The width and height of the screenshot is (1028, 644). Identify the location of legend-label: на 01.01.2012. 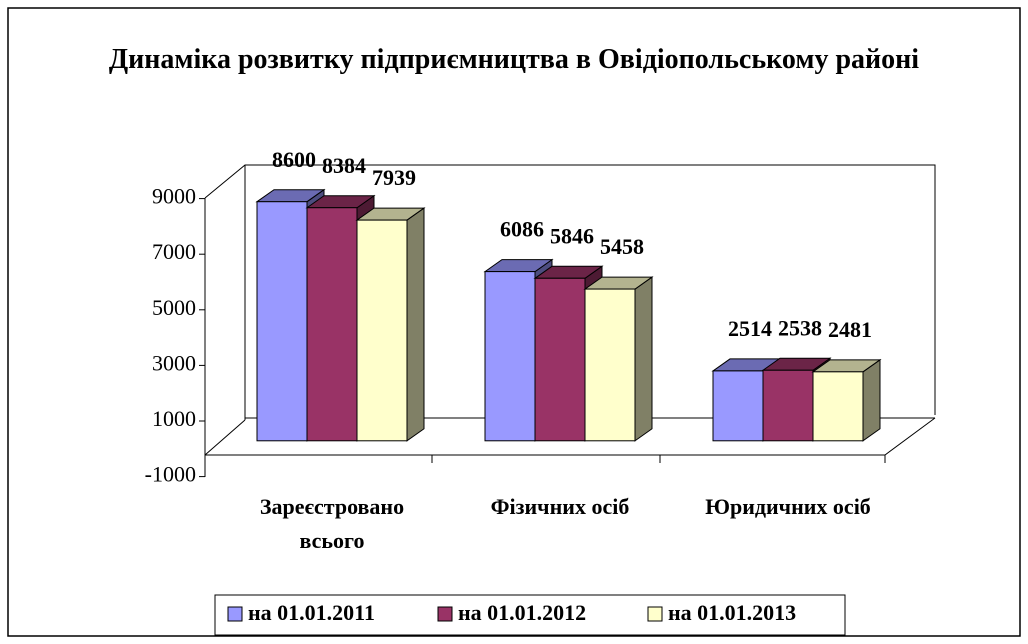
(522, 612).